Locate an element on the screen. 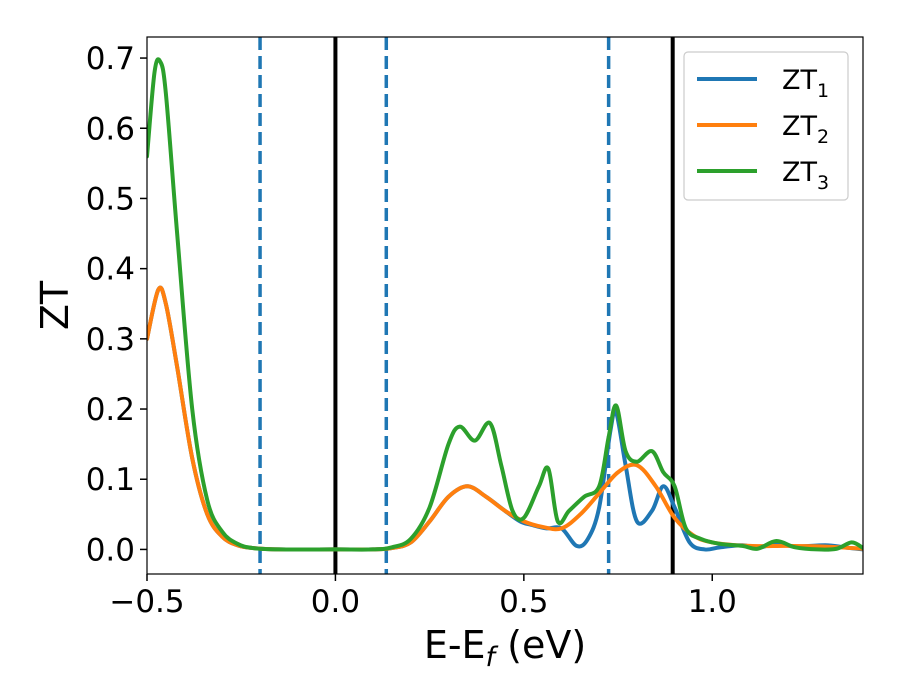  legend: ZT1 ZT2 ZT3 is located at coordinates (766, 126).